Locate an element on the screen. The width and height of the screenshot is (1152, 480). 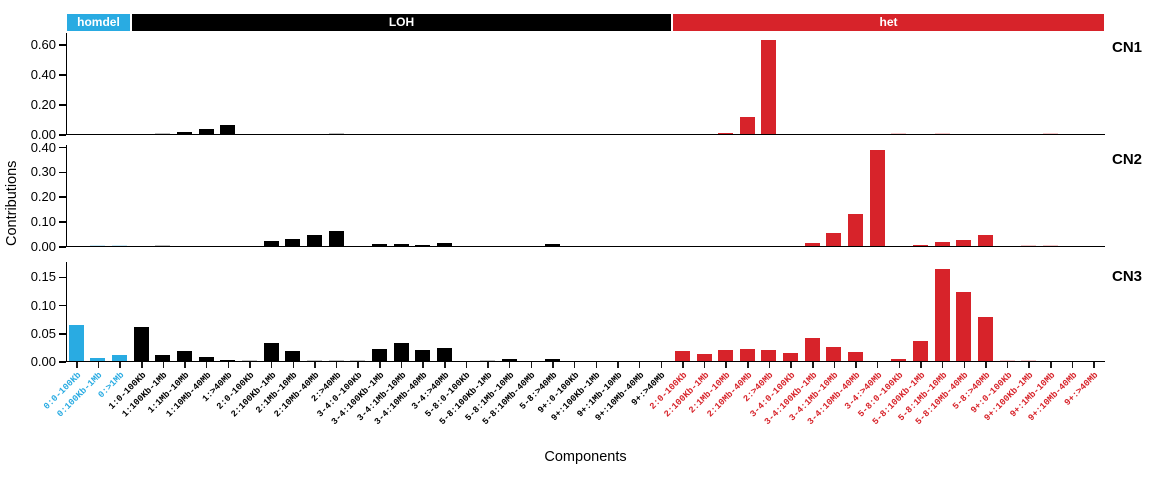
y-tick-label: 0.60 is located at coordinates (43, 44).